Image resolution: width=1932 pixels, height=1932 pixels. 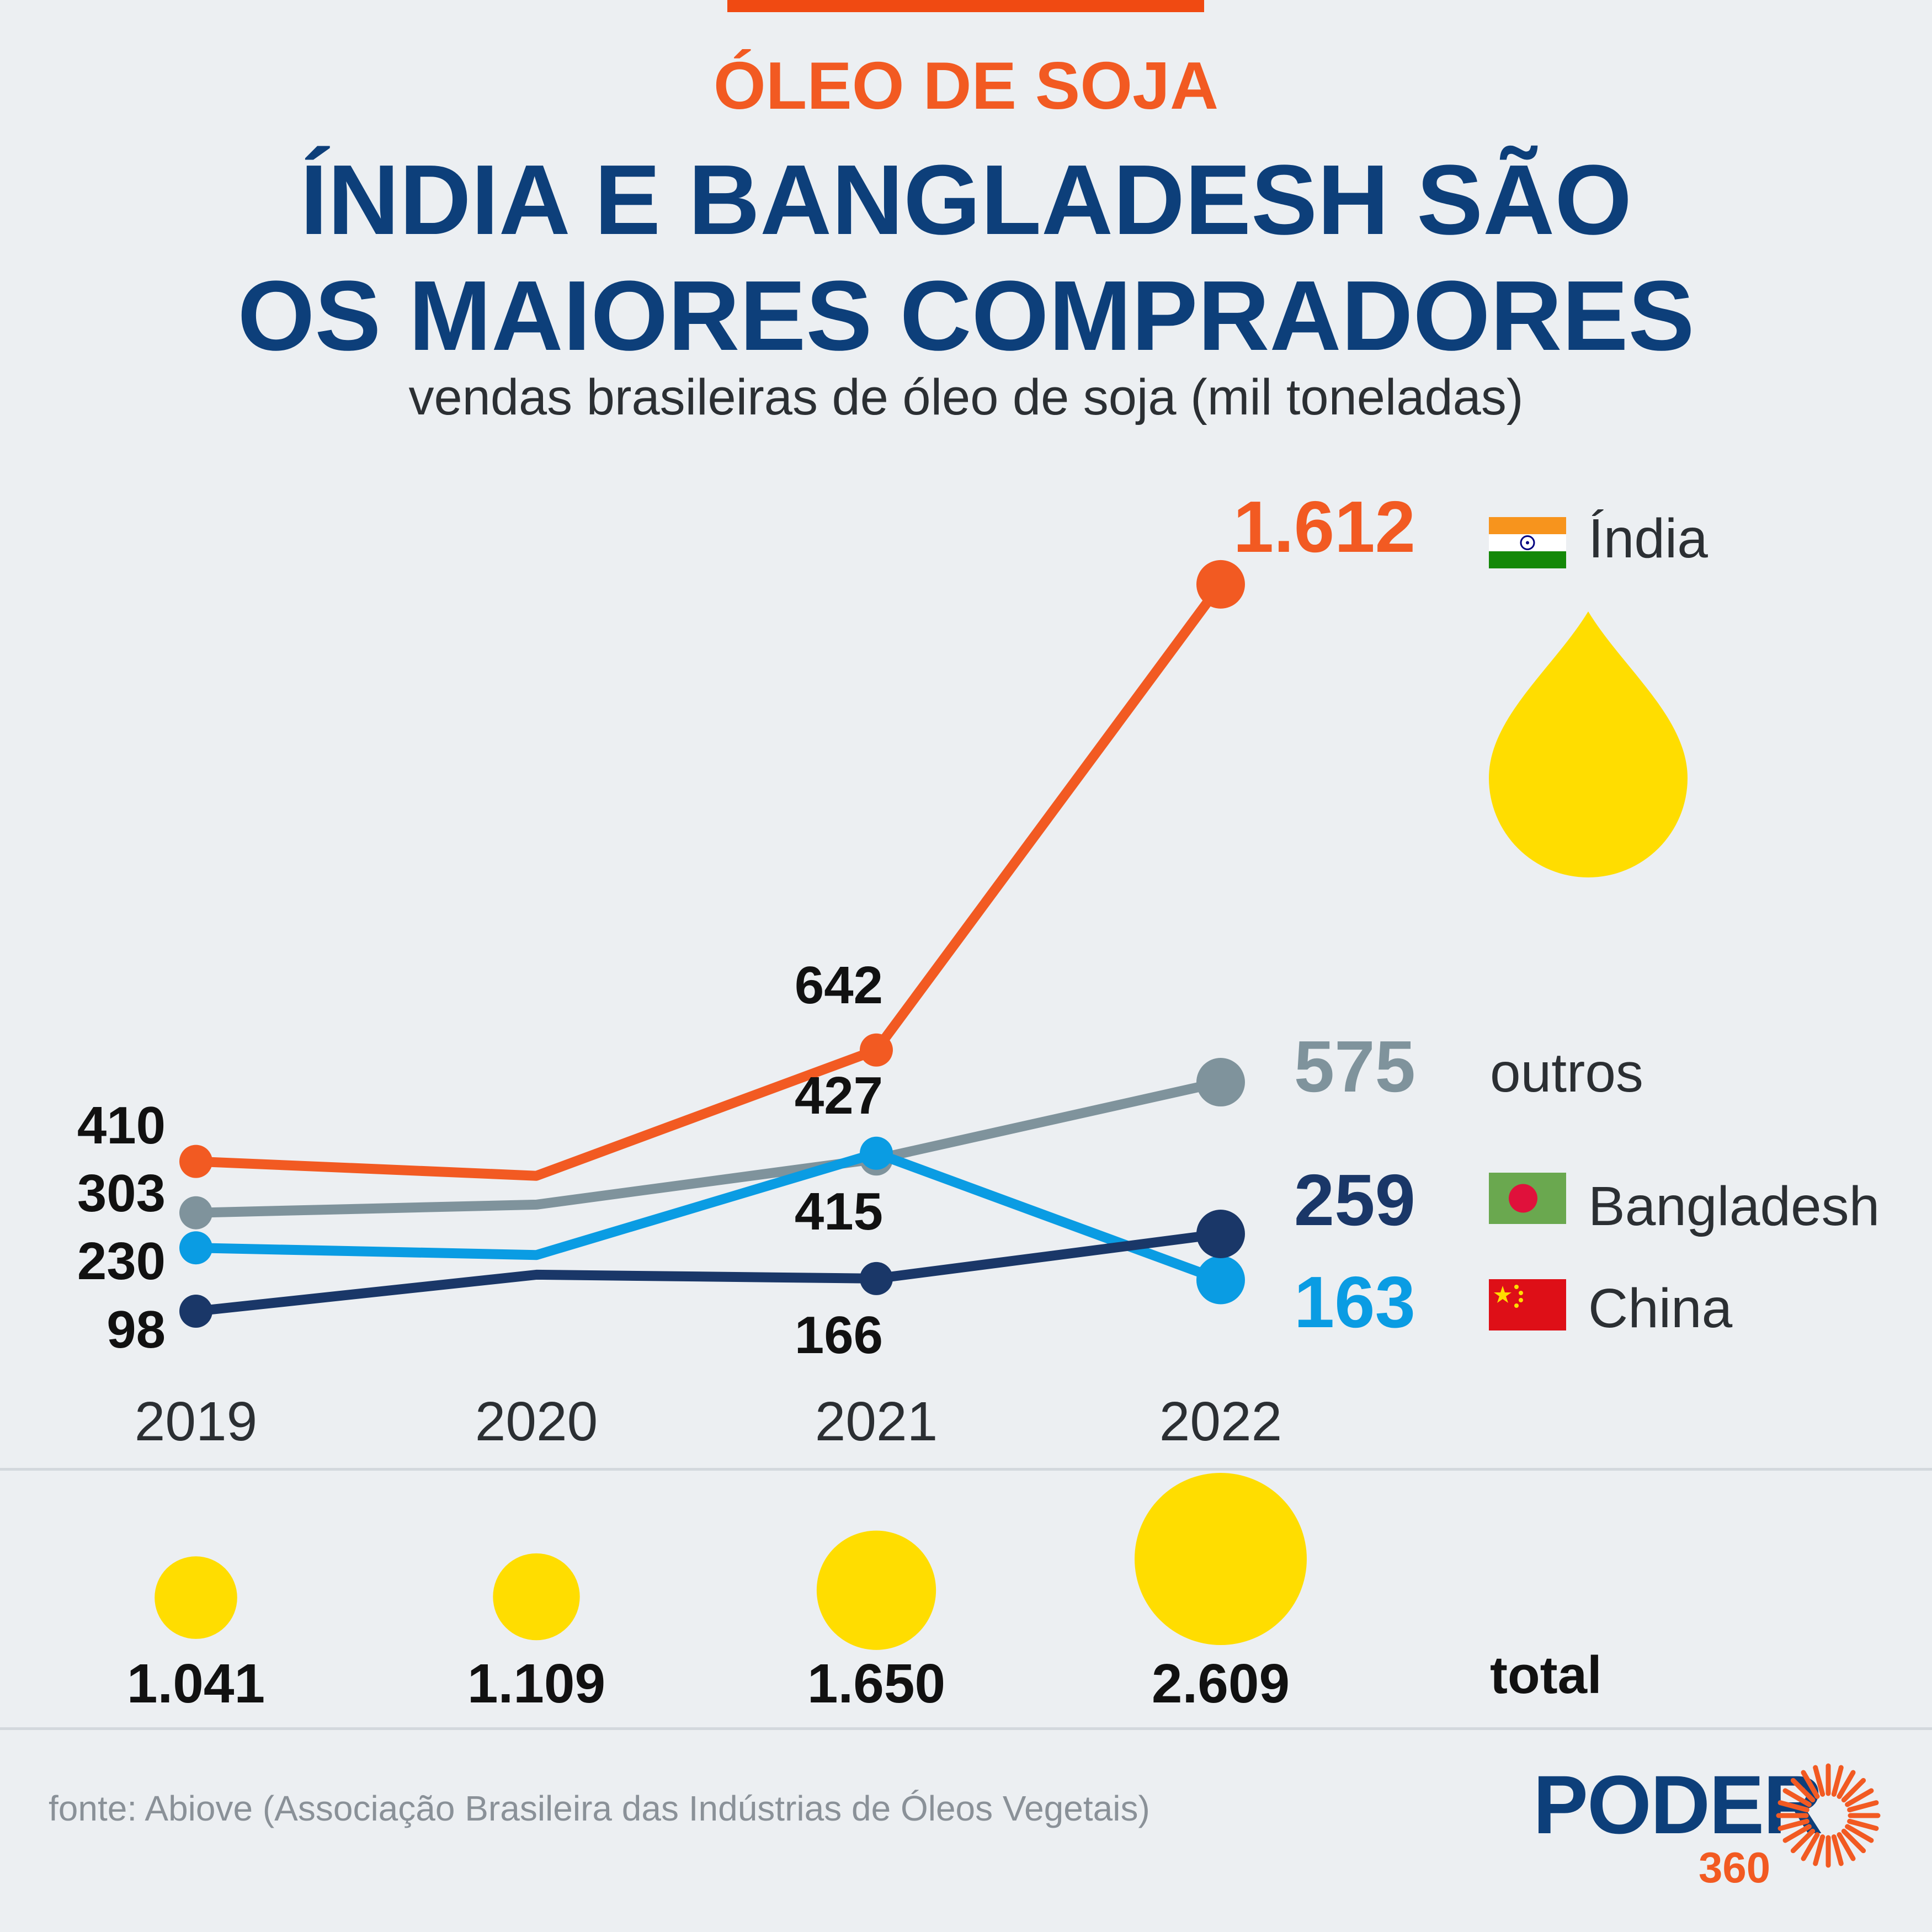 I want to click on legend-índia: Índia, so click(x=1648, y=539).